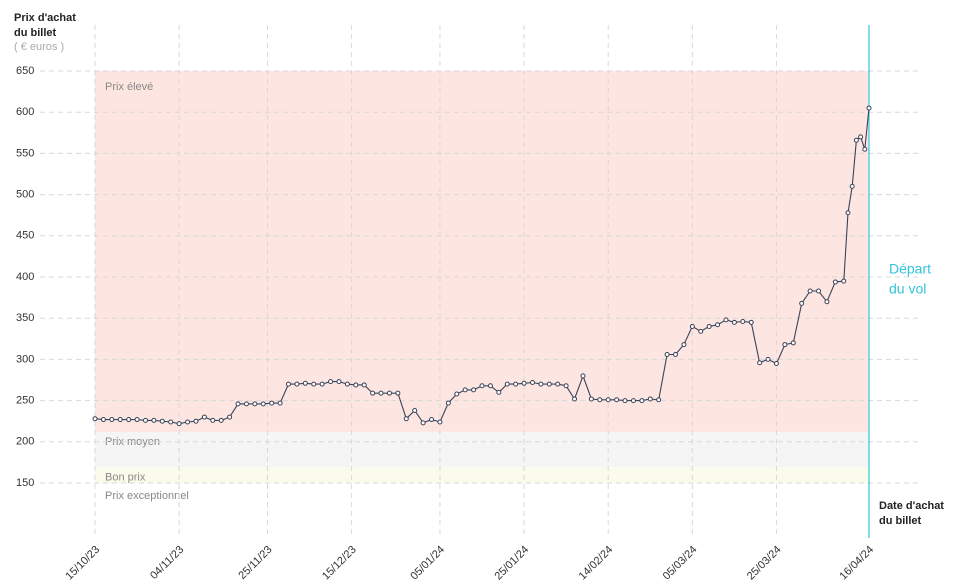  I want to click on band-label: Bon prix, so click(125, 477).